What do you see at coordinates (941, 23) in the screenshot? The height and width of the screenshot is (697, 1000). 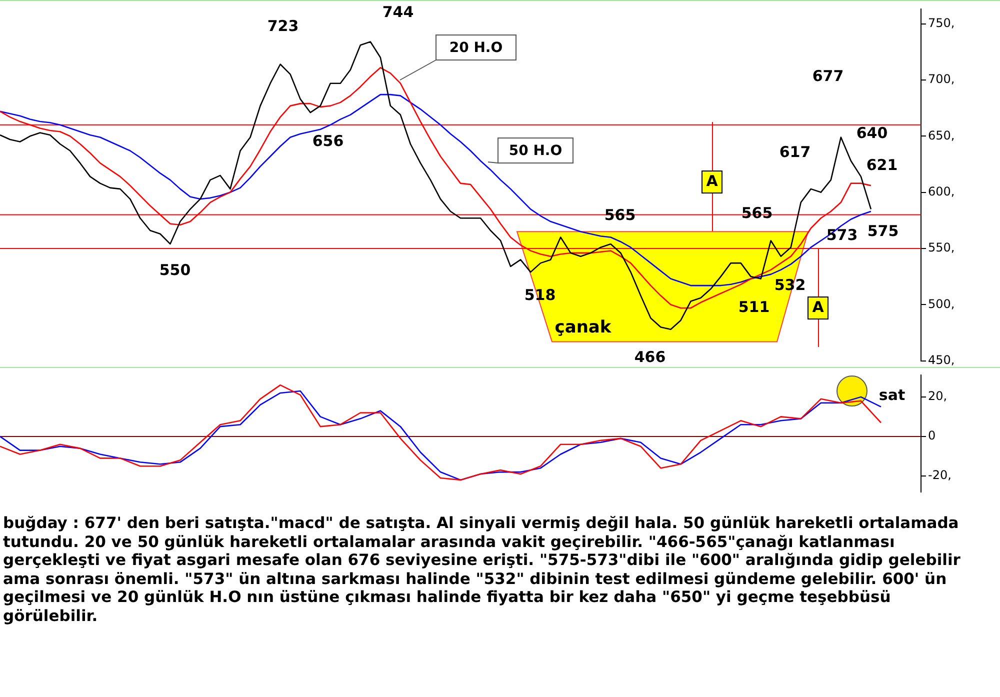 I see `y-tick-label: 750,` at bounding box center [941, 23].